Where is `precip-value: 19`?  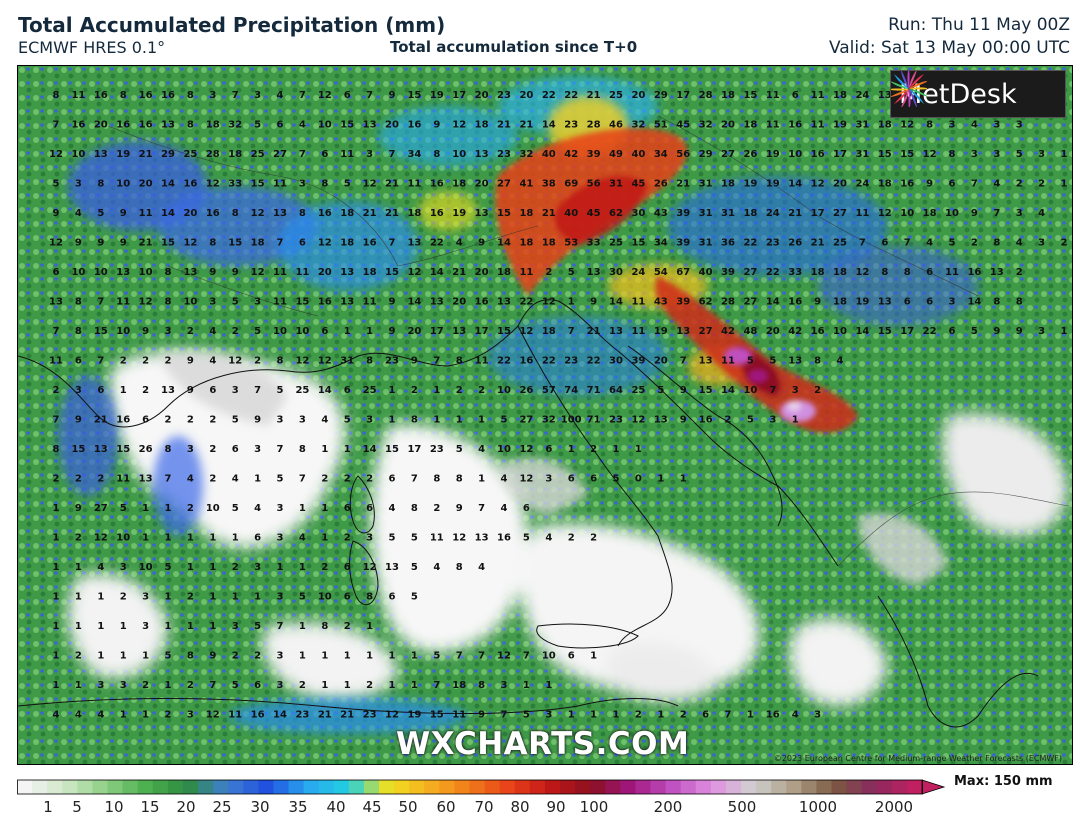 precip-value: 19 is located at coordinates (123, 154).